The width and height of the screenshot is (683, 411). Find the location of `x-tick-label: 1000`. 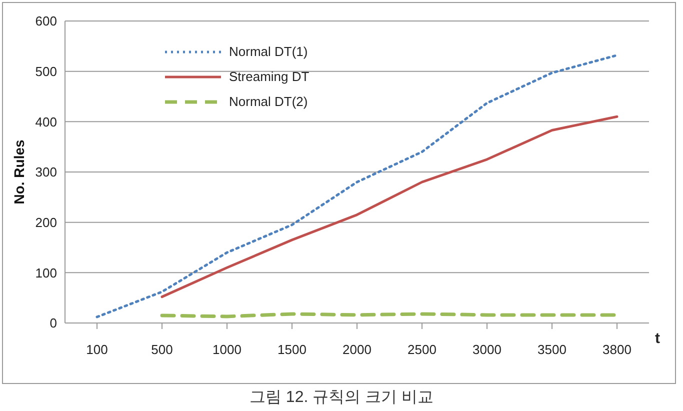

x-tick-label: 1000 is located at coordinates (227, 350).